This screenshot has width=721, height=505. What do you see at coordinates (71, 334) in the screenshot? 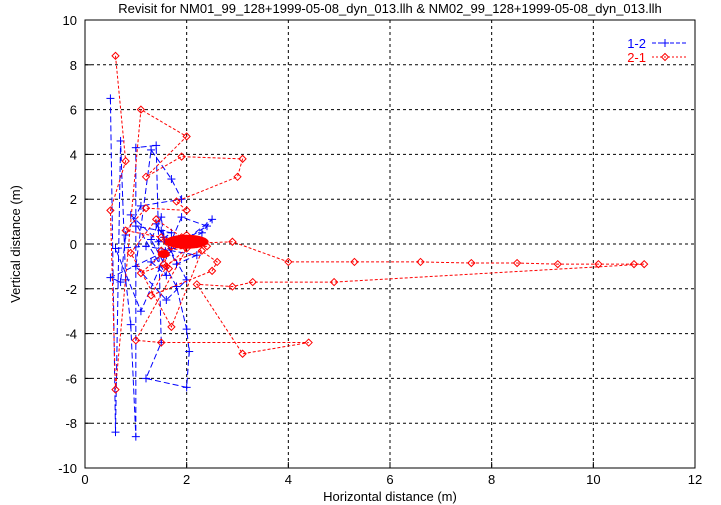
I see `y-tick-label: -4` at bounding box center [71, 334].